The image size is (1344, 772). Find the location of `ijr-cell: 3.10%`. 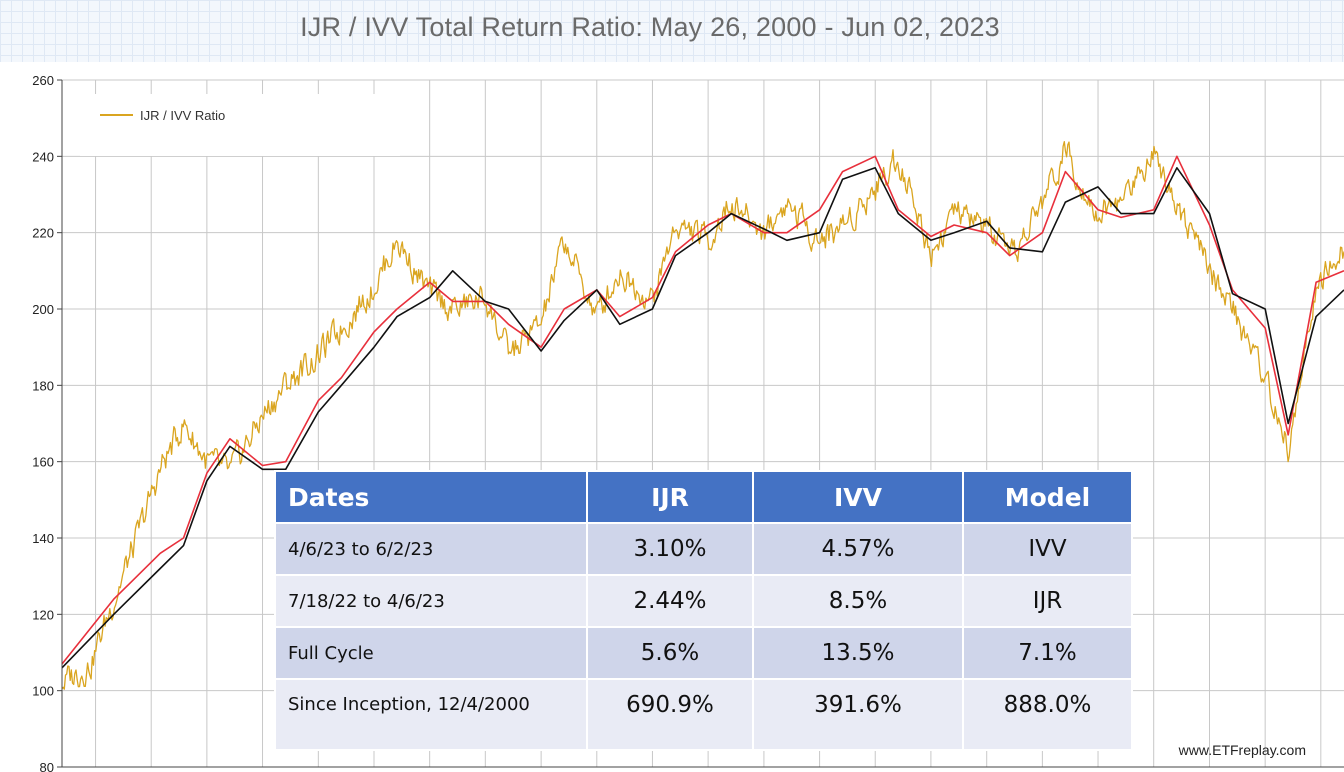

ijr-cell: 3.10% is located at coordinates (670, 549).